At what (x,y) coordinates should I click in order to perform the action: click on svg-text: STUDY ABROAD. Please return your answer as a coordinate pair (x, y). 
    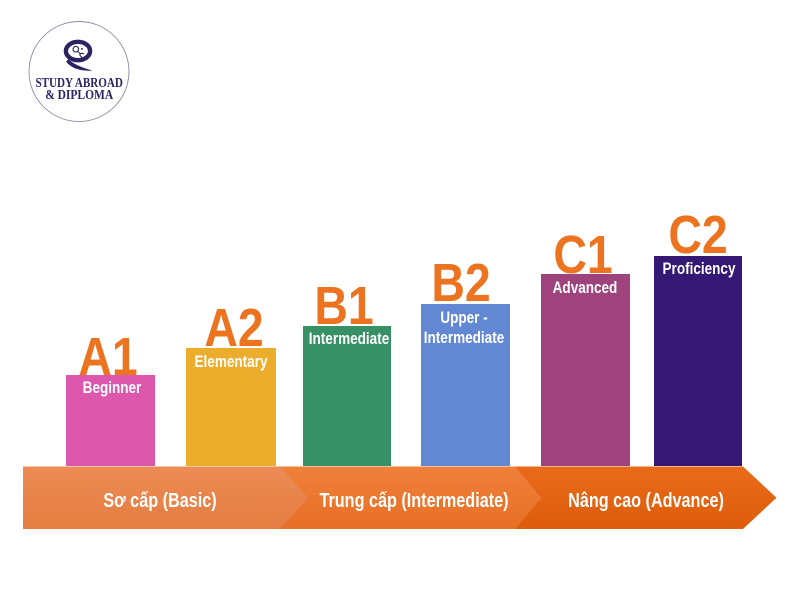
    Looking at the image, I should click on (79, 82).